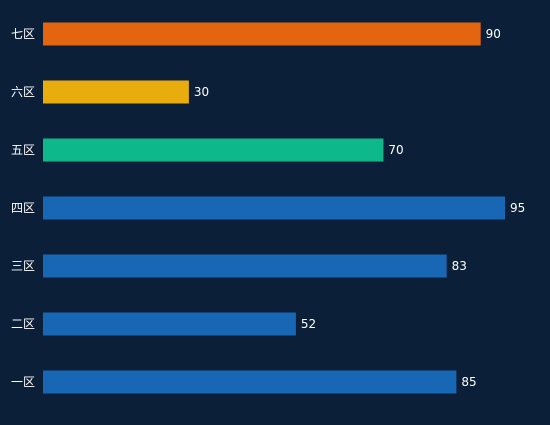 This screenshot has height=425, width=550. I want to click on value-label-3: 70, so click(395, 150).